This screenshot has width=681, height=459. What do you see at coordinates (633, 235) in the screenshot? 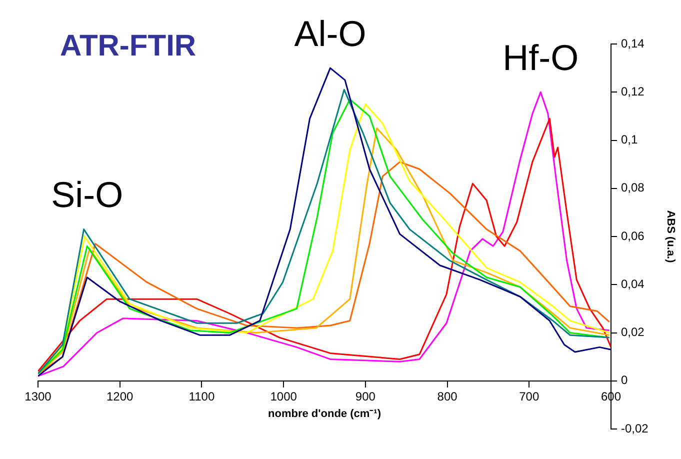
I see `y-tick-label: 0,06` at bounding box center [633, 235].